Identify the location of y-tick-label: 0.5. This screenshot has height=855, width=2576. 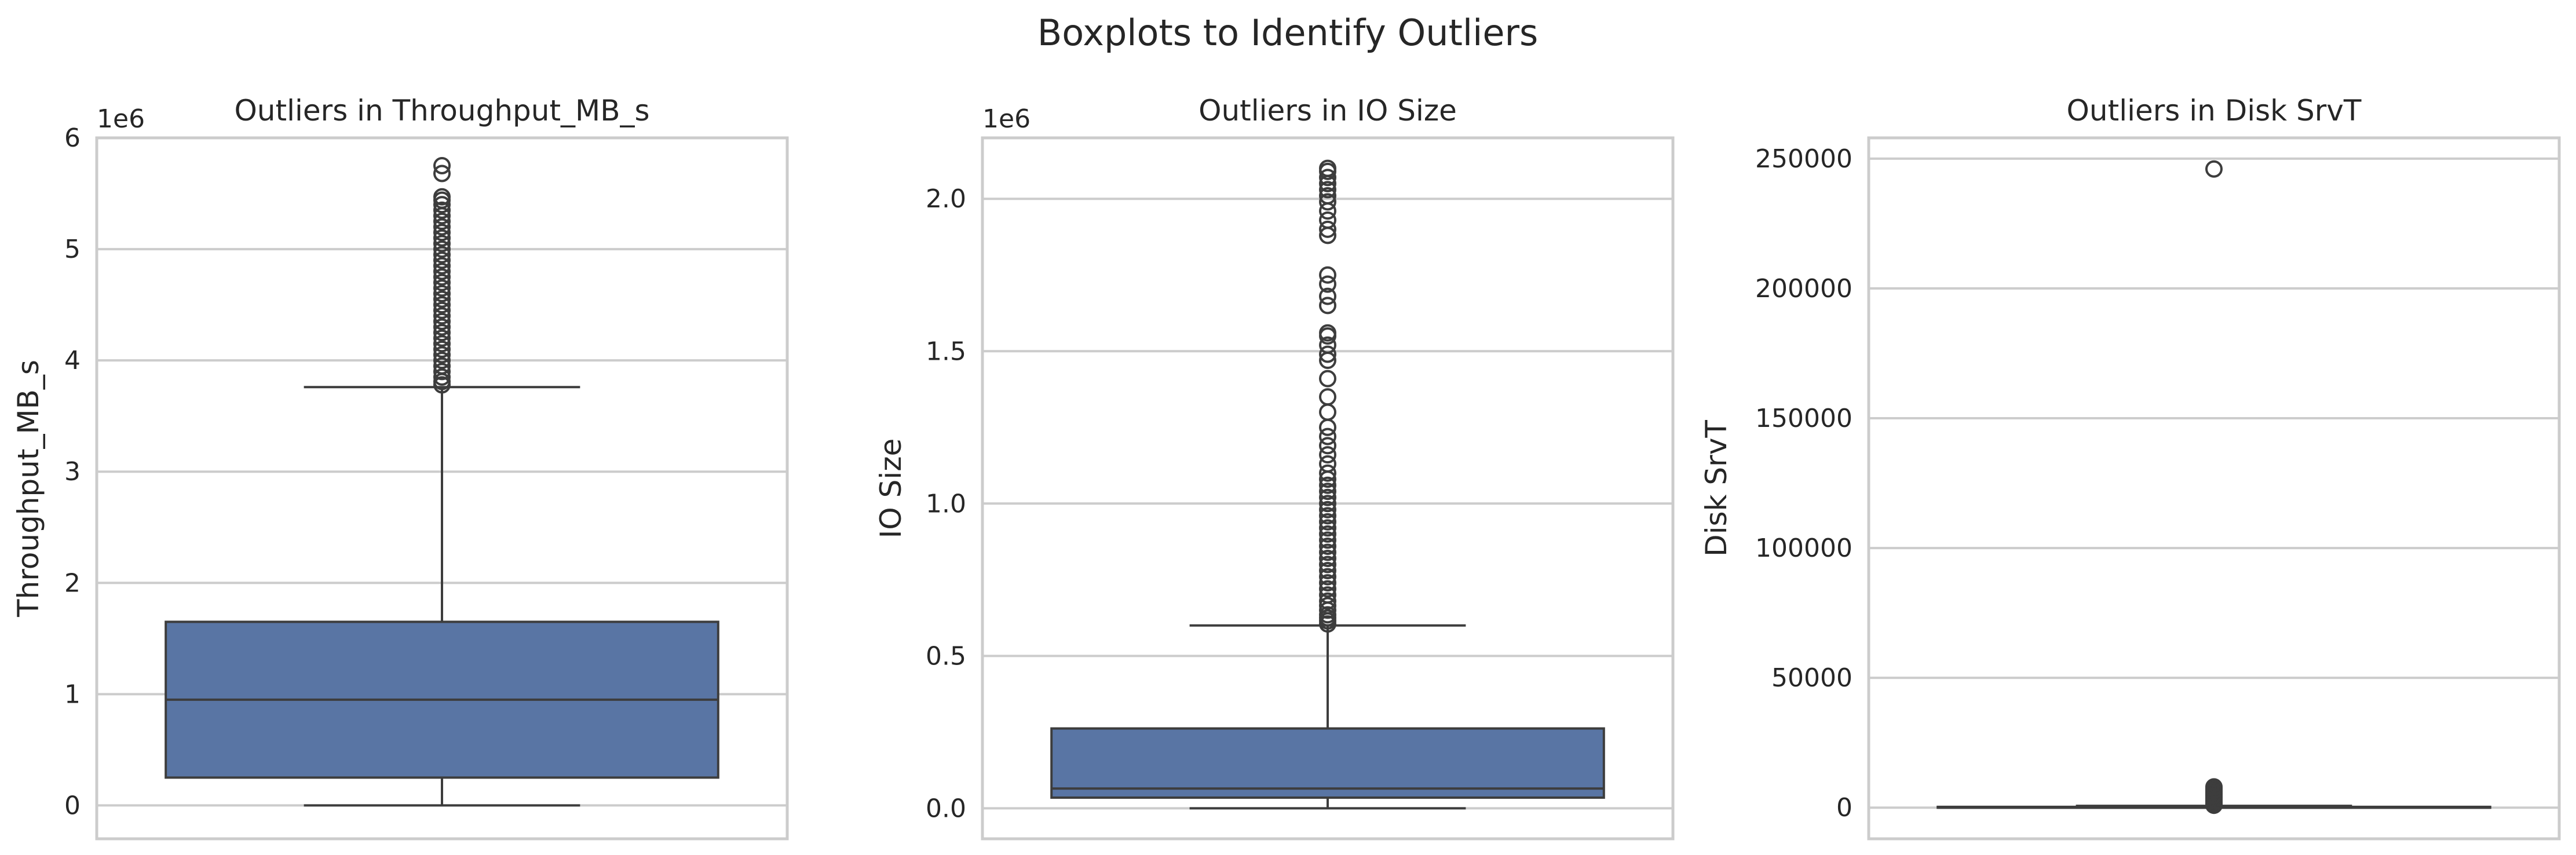
(946, 656).